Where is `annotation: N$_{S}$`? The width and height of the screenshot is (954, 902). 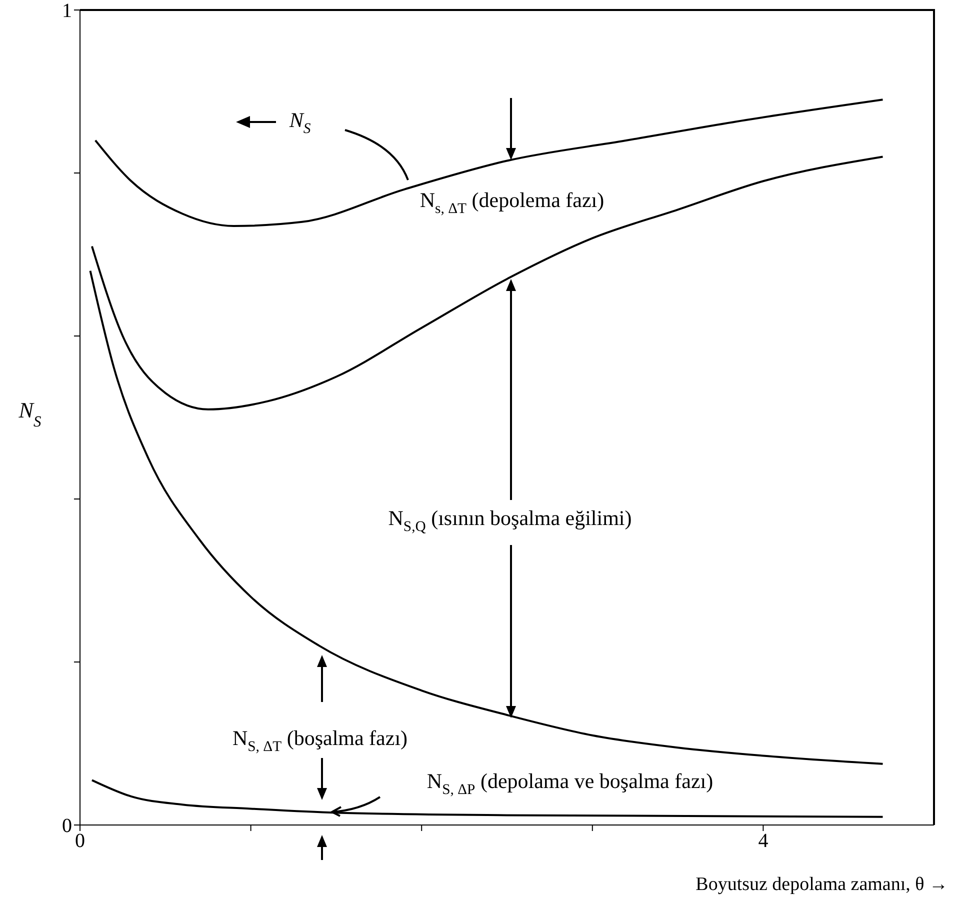
annotation: N$_{S}$ is located at coordinates (300, 123).